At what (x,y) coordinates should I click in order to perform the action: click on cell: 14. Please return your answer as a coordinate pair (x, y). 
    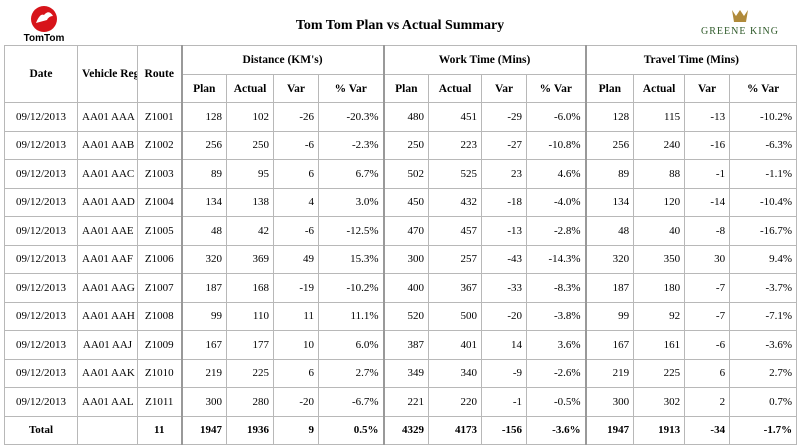
    Looking at the image, I should click on (504, 345).